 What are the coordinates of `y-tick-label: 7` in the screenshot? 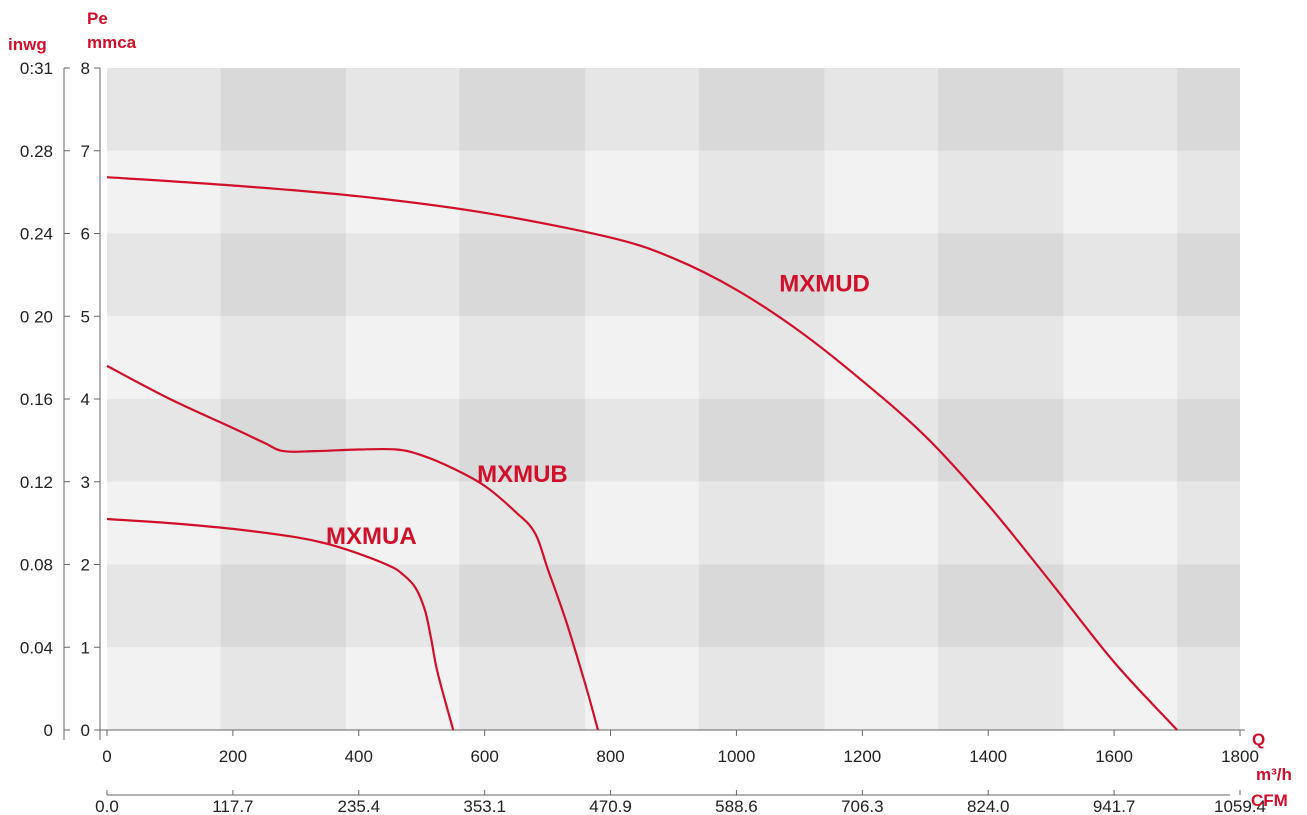 It's located at (85, 151).